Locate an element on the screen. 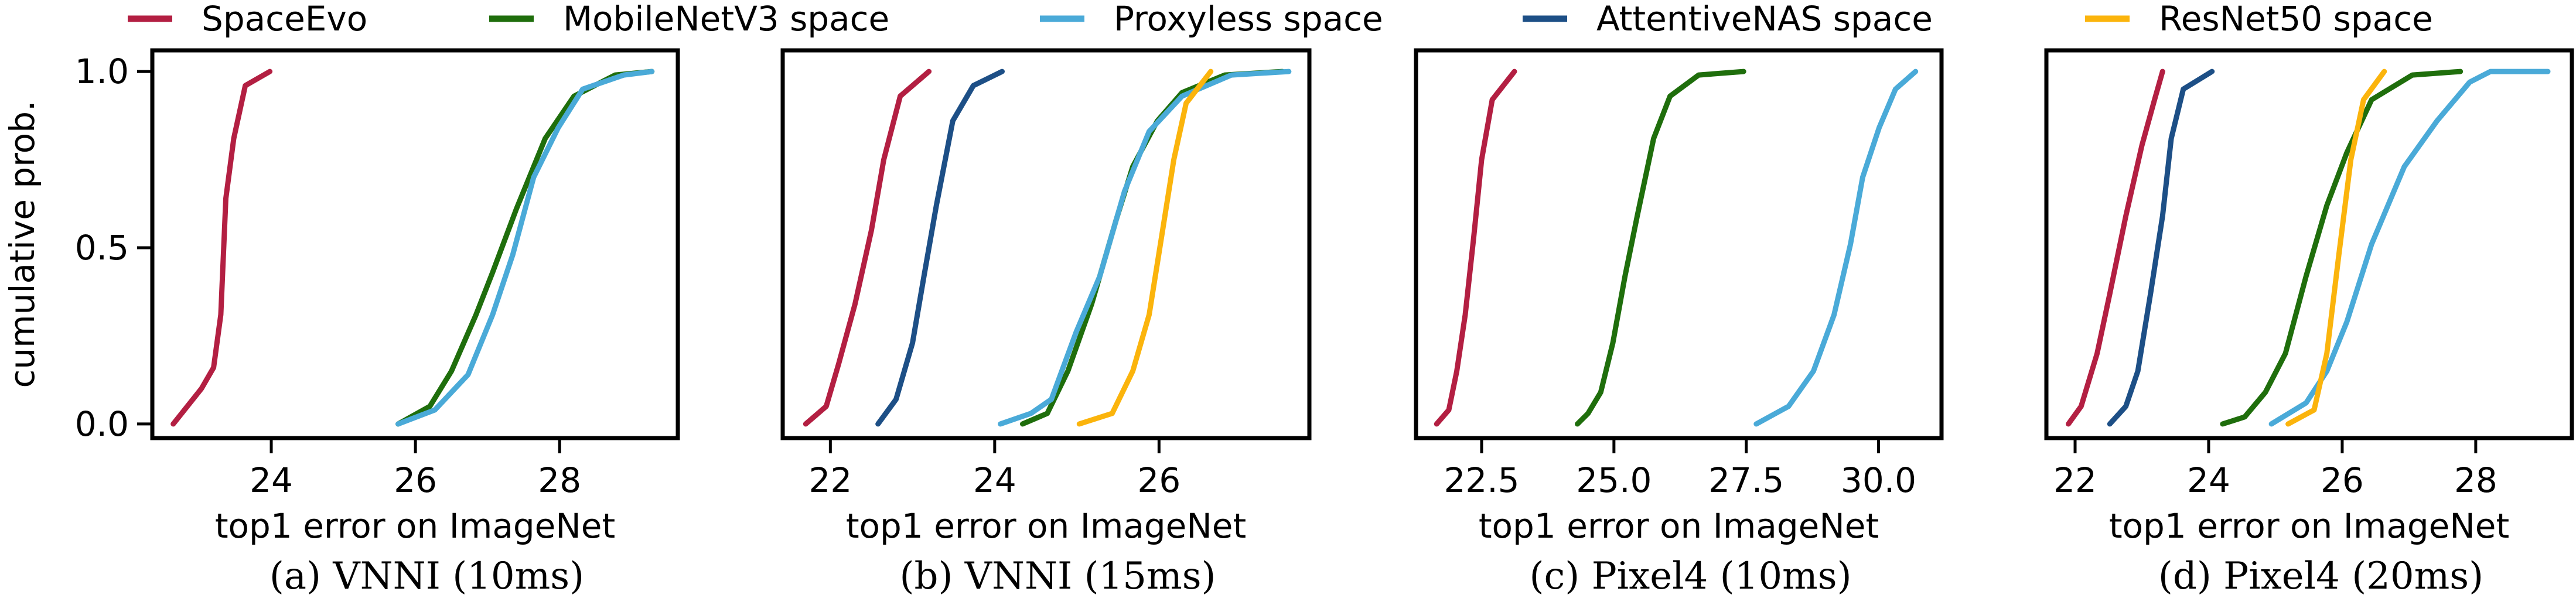 This screenshot has height=605, width=2576. legend-entry: MobileNetV3 space is located at coordinates (689, 19).